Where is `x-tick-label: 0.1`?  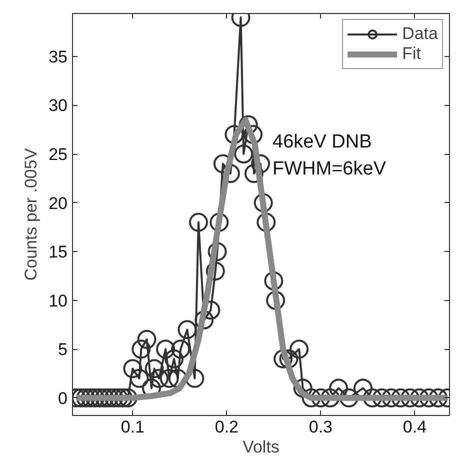
x-tick-label: 0.1 is located at coordinates (132, 427).